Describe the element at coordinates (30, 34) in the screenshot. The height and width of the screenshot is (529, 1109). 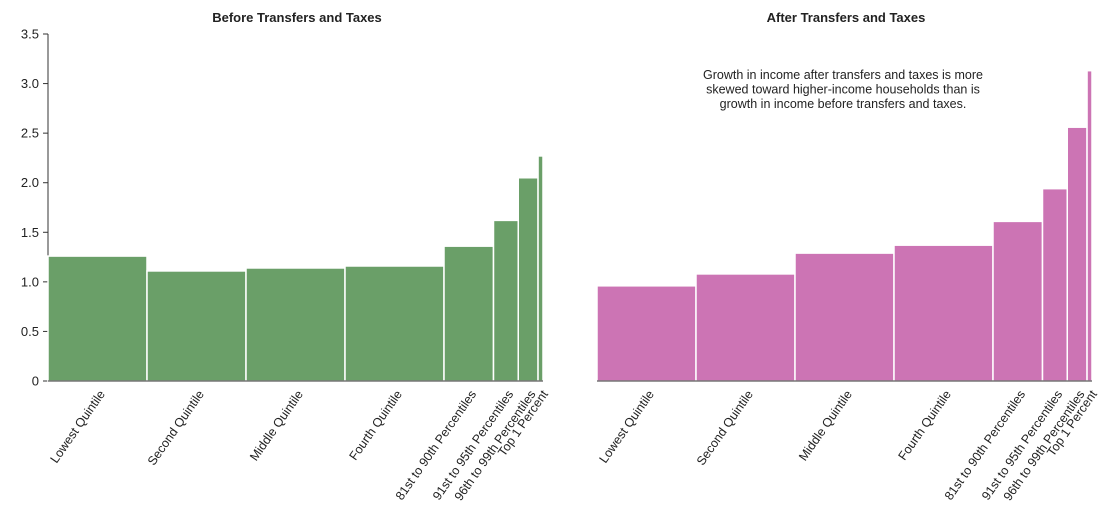
I see `y-tick-label: 3.5` at that location.